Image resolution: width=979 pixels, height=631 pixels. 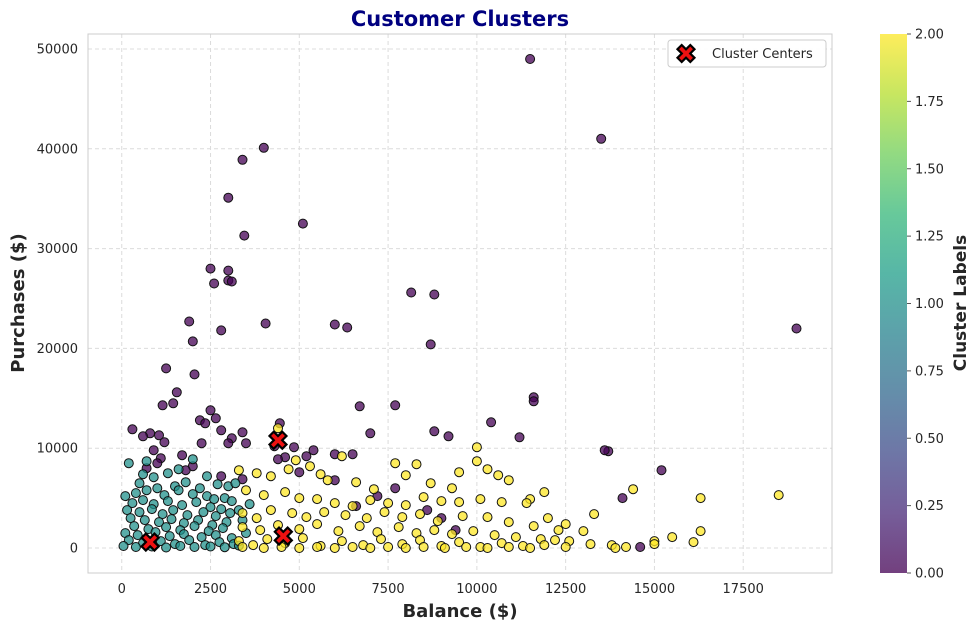 I want to click on x-axis-label: Balance ($), so click(x=459, y=611).